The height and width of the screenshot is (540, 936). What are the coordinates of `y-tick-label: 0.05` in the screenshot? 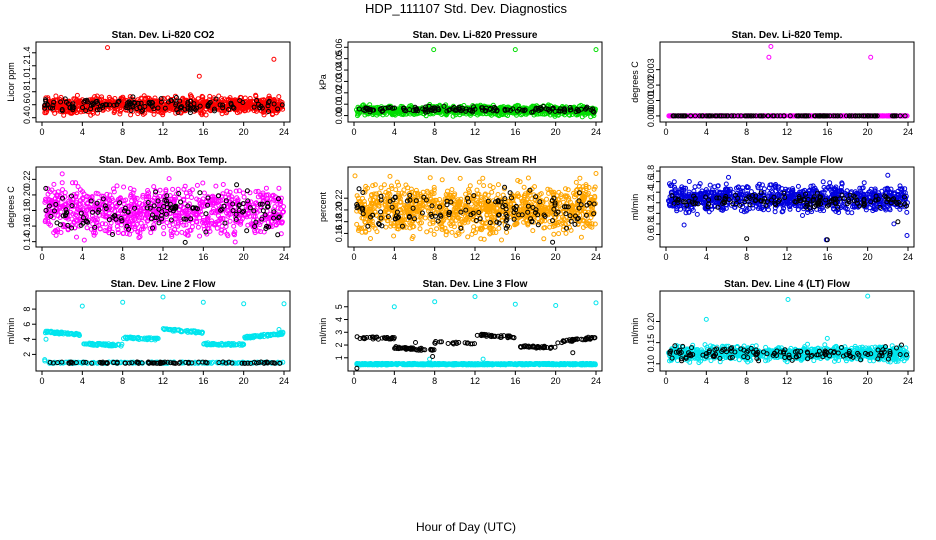 It's located at (339, 59).